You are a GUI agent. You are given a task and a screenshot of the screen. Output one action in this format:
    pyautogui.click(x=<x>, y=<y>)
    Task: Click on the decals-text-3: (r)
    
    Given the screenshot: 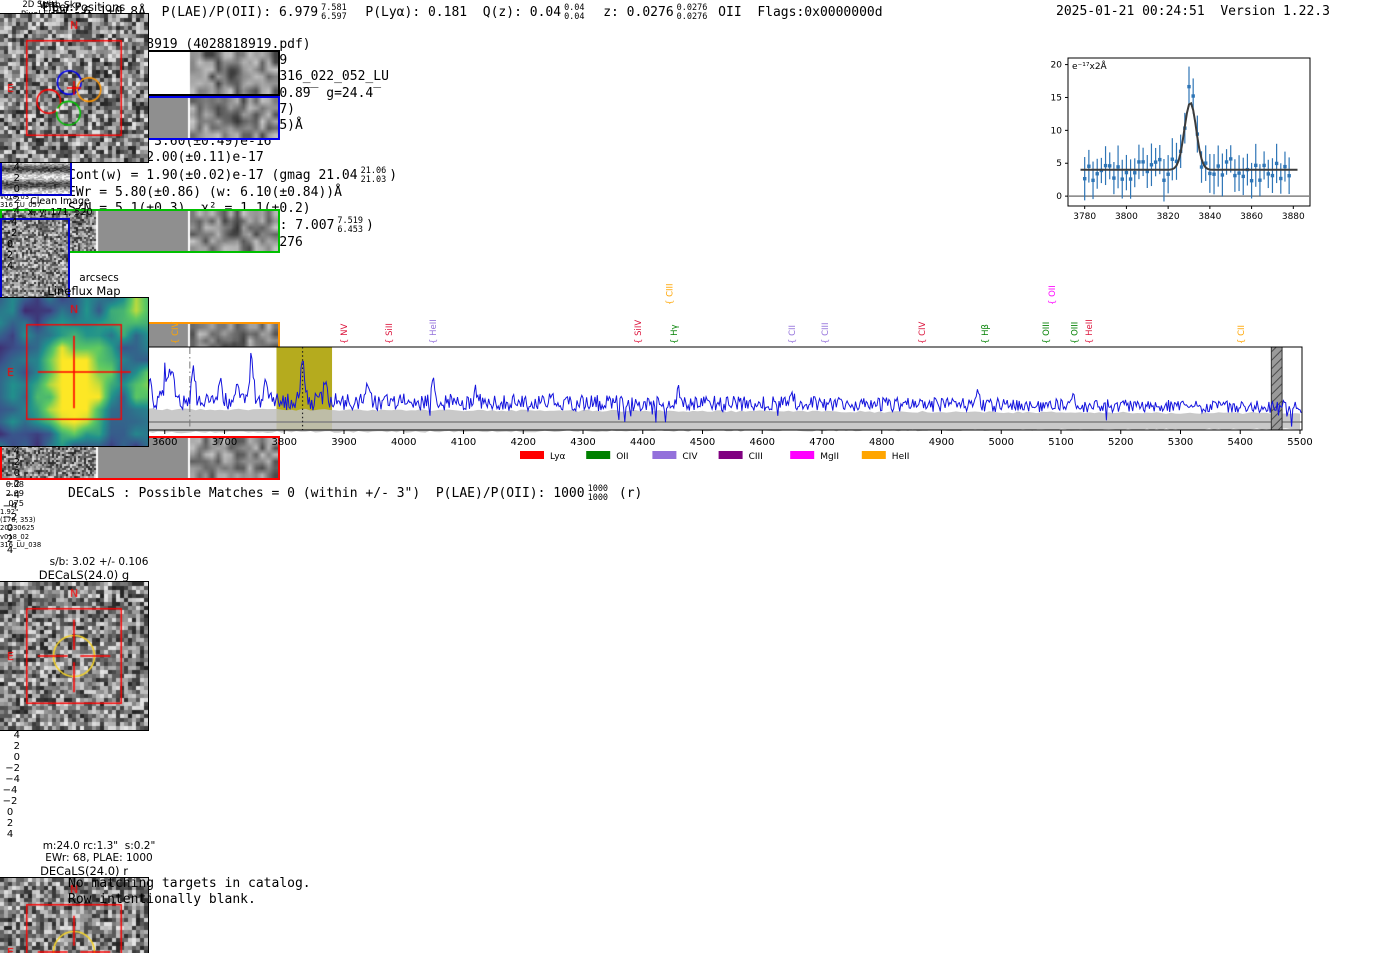 What is the action you would take?
    pyautogui.click(x=627, y=493)
    